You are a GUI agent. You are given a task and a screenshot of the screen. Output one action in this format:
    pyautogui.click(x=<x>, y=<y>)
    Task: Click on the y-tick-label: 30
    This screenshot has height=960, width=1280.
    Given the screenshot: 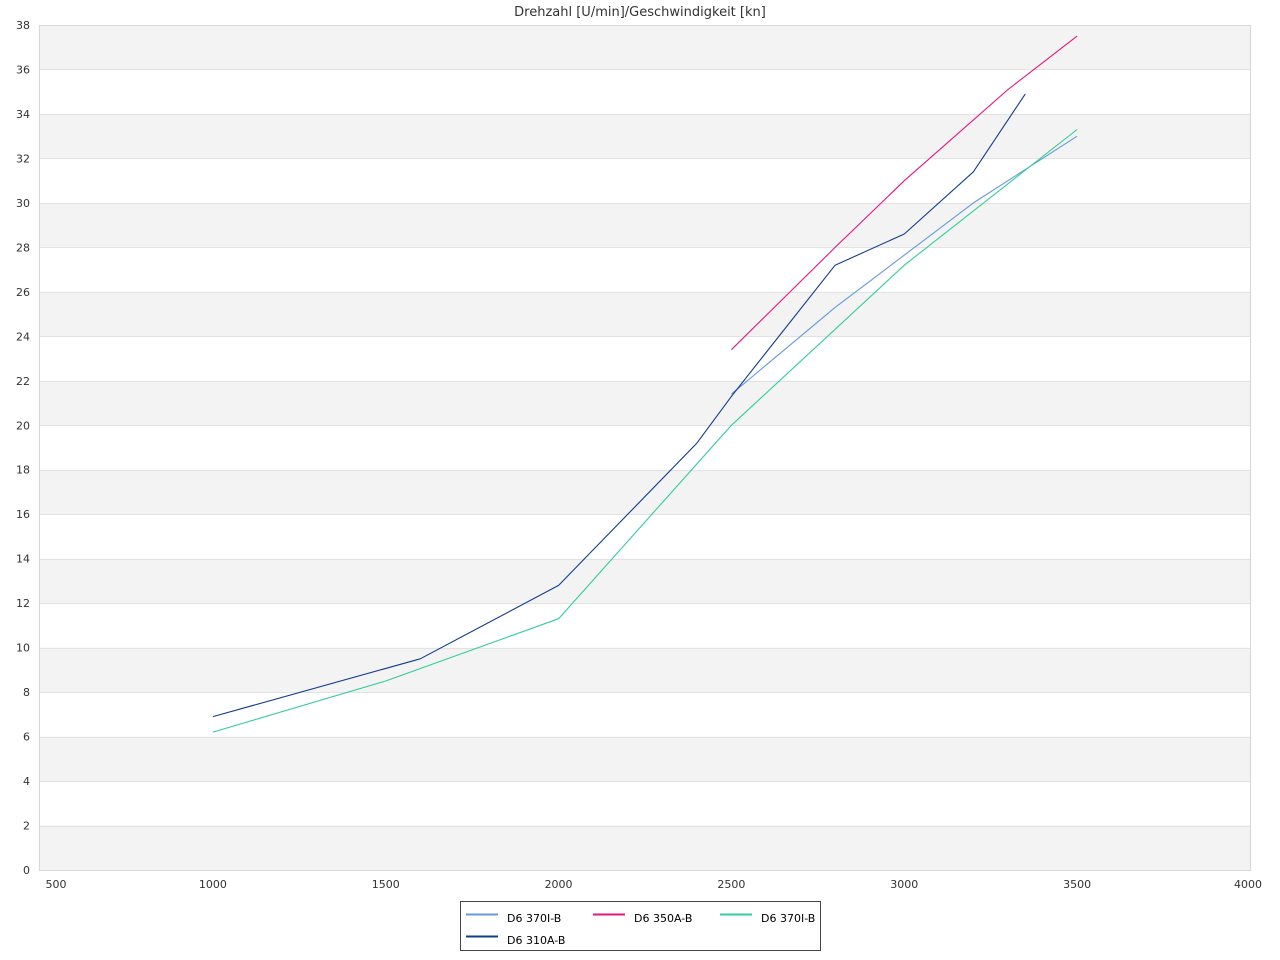 What is the action you would take?
    pyautogui.click(x=23, y=203)
    